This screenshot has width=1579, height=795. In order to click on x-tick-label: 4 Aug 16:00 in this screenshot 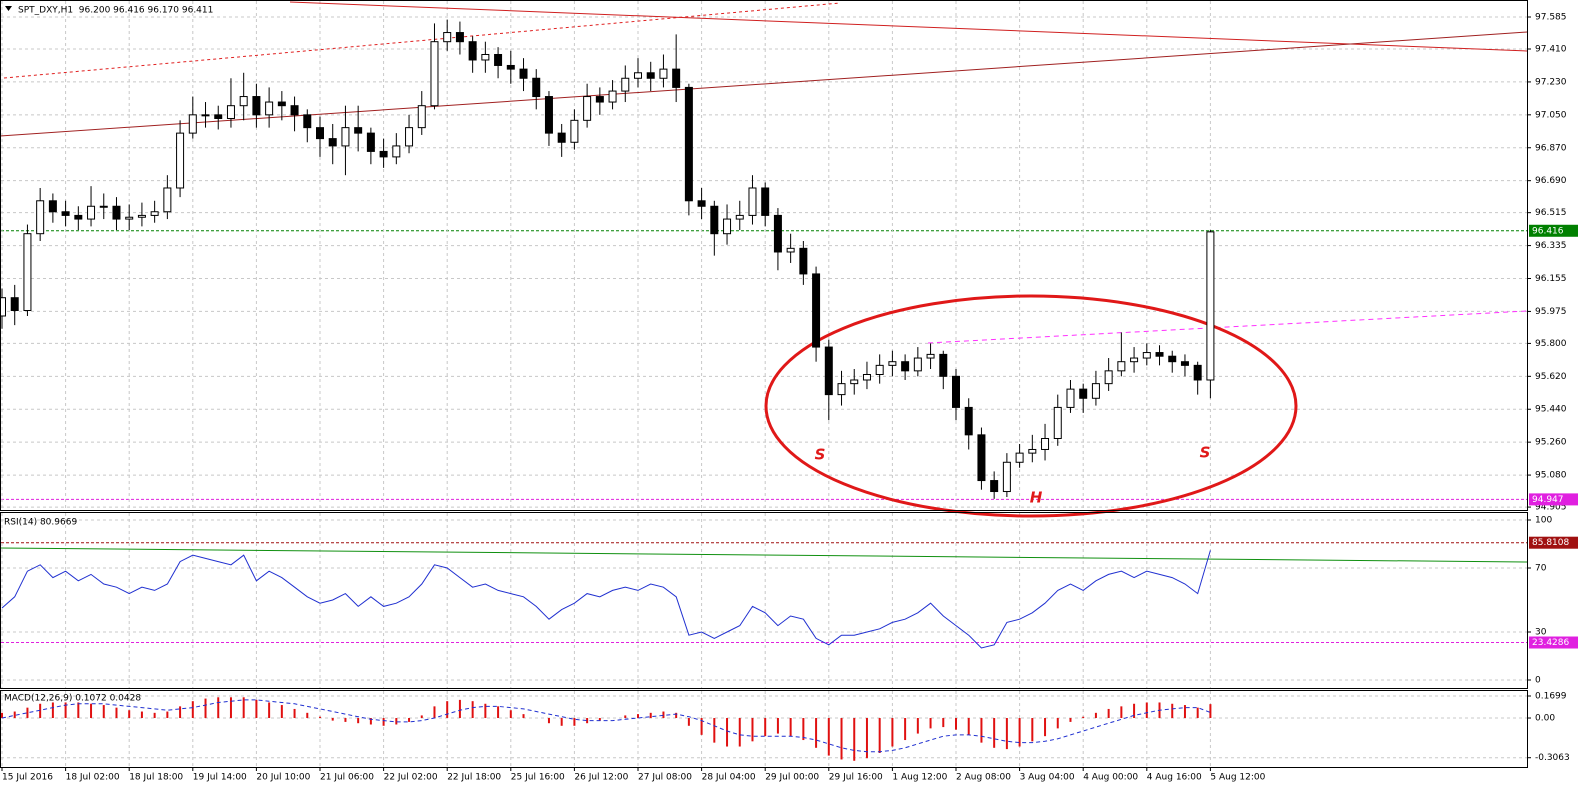, I will do `click(1174, 778)`.